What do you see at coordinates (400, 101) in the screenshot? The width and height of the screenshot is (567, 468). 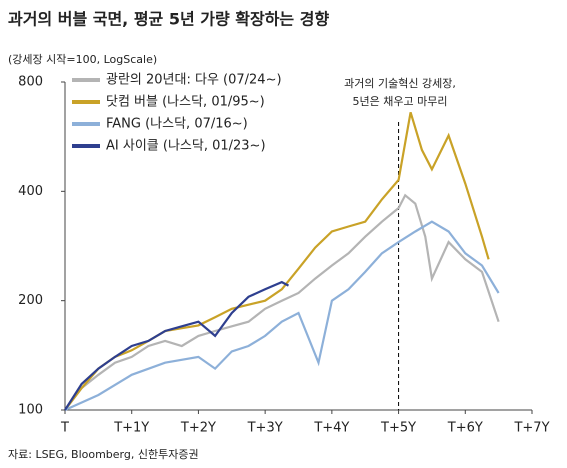 I see `annotation: 5년은 채우고 마무리` at bounding box center [400, 101].